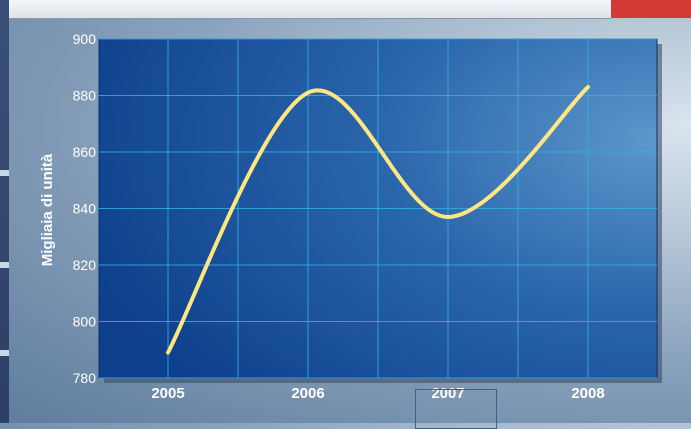 This screenshot has height=429, width=691. Describe the element at coordinates (85, 378) in the screenshot. I see `y-tick-label: 780` at that location.